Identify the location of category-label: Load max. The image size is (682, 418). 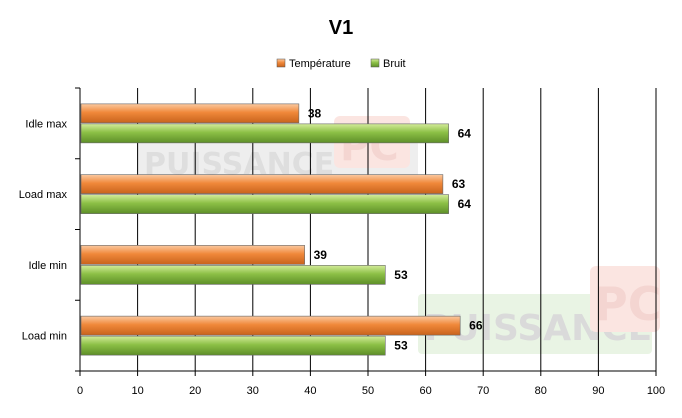
(43, 195).